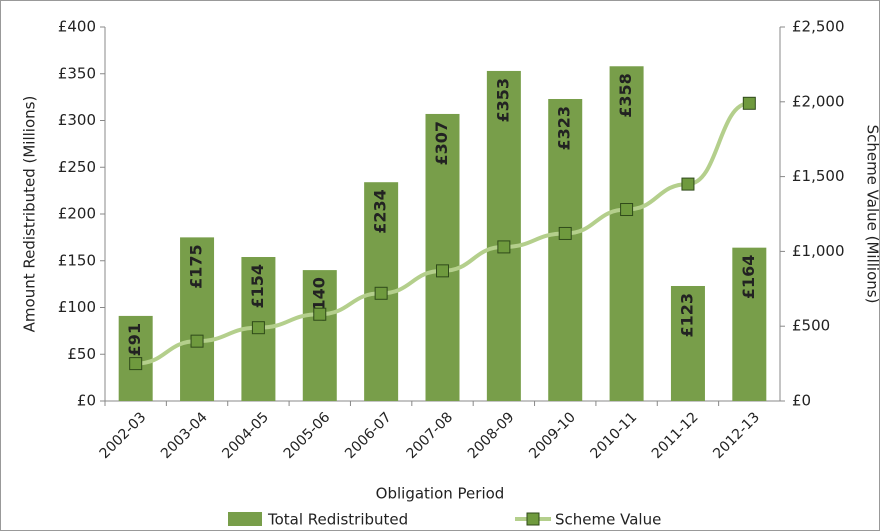  Describe the element at coordinates (608, 520) in the screenshot. I see `legend-label: Scheme Value` at that location.